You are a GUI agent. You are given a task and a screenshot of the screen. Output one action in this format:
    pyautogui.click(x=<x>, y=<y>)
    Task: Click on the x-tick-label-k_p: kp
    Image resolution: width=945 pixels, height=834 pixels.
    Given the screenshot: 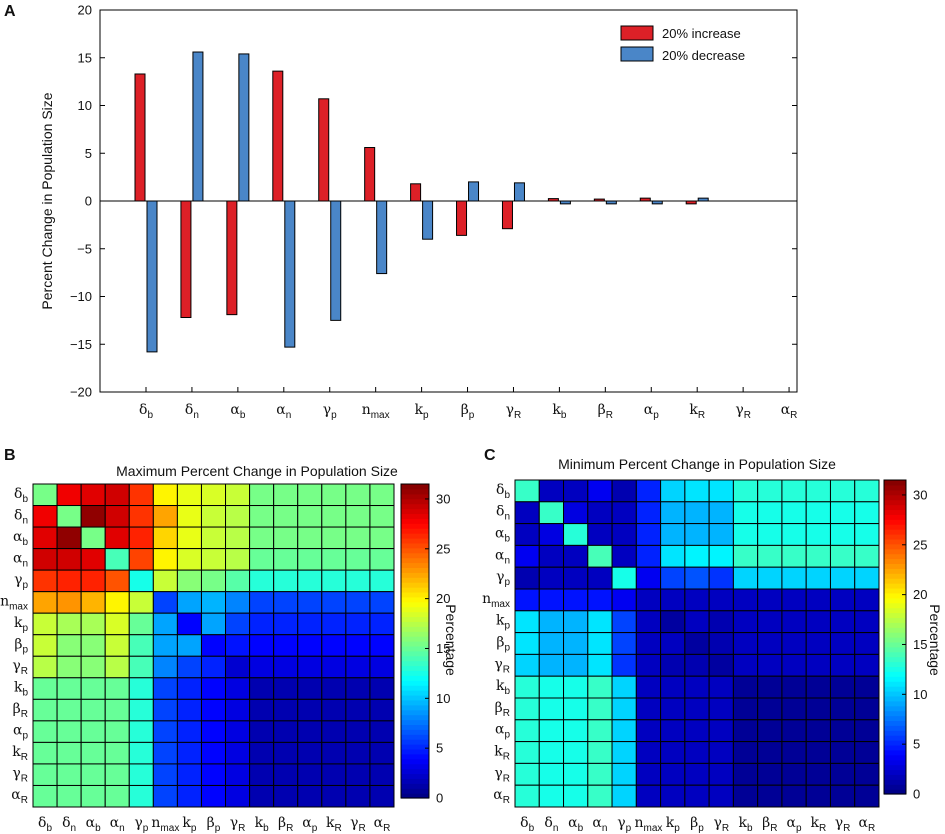 What is the action you would take?
    pyautogui.click(x=422, y=411)
    